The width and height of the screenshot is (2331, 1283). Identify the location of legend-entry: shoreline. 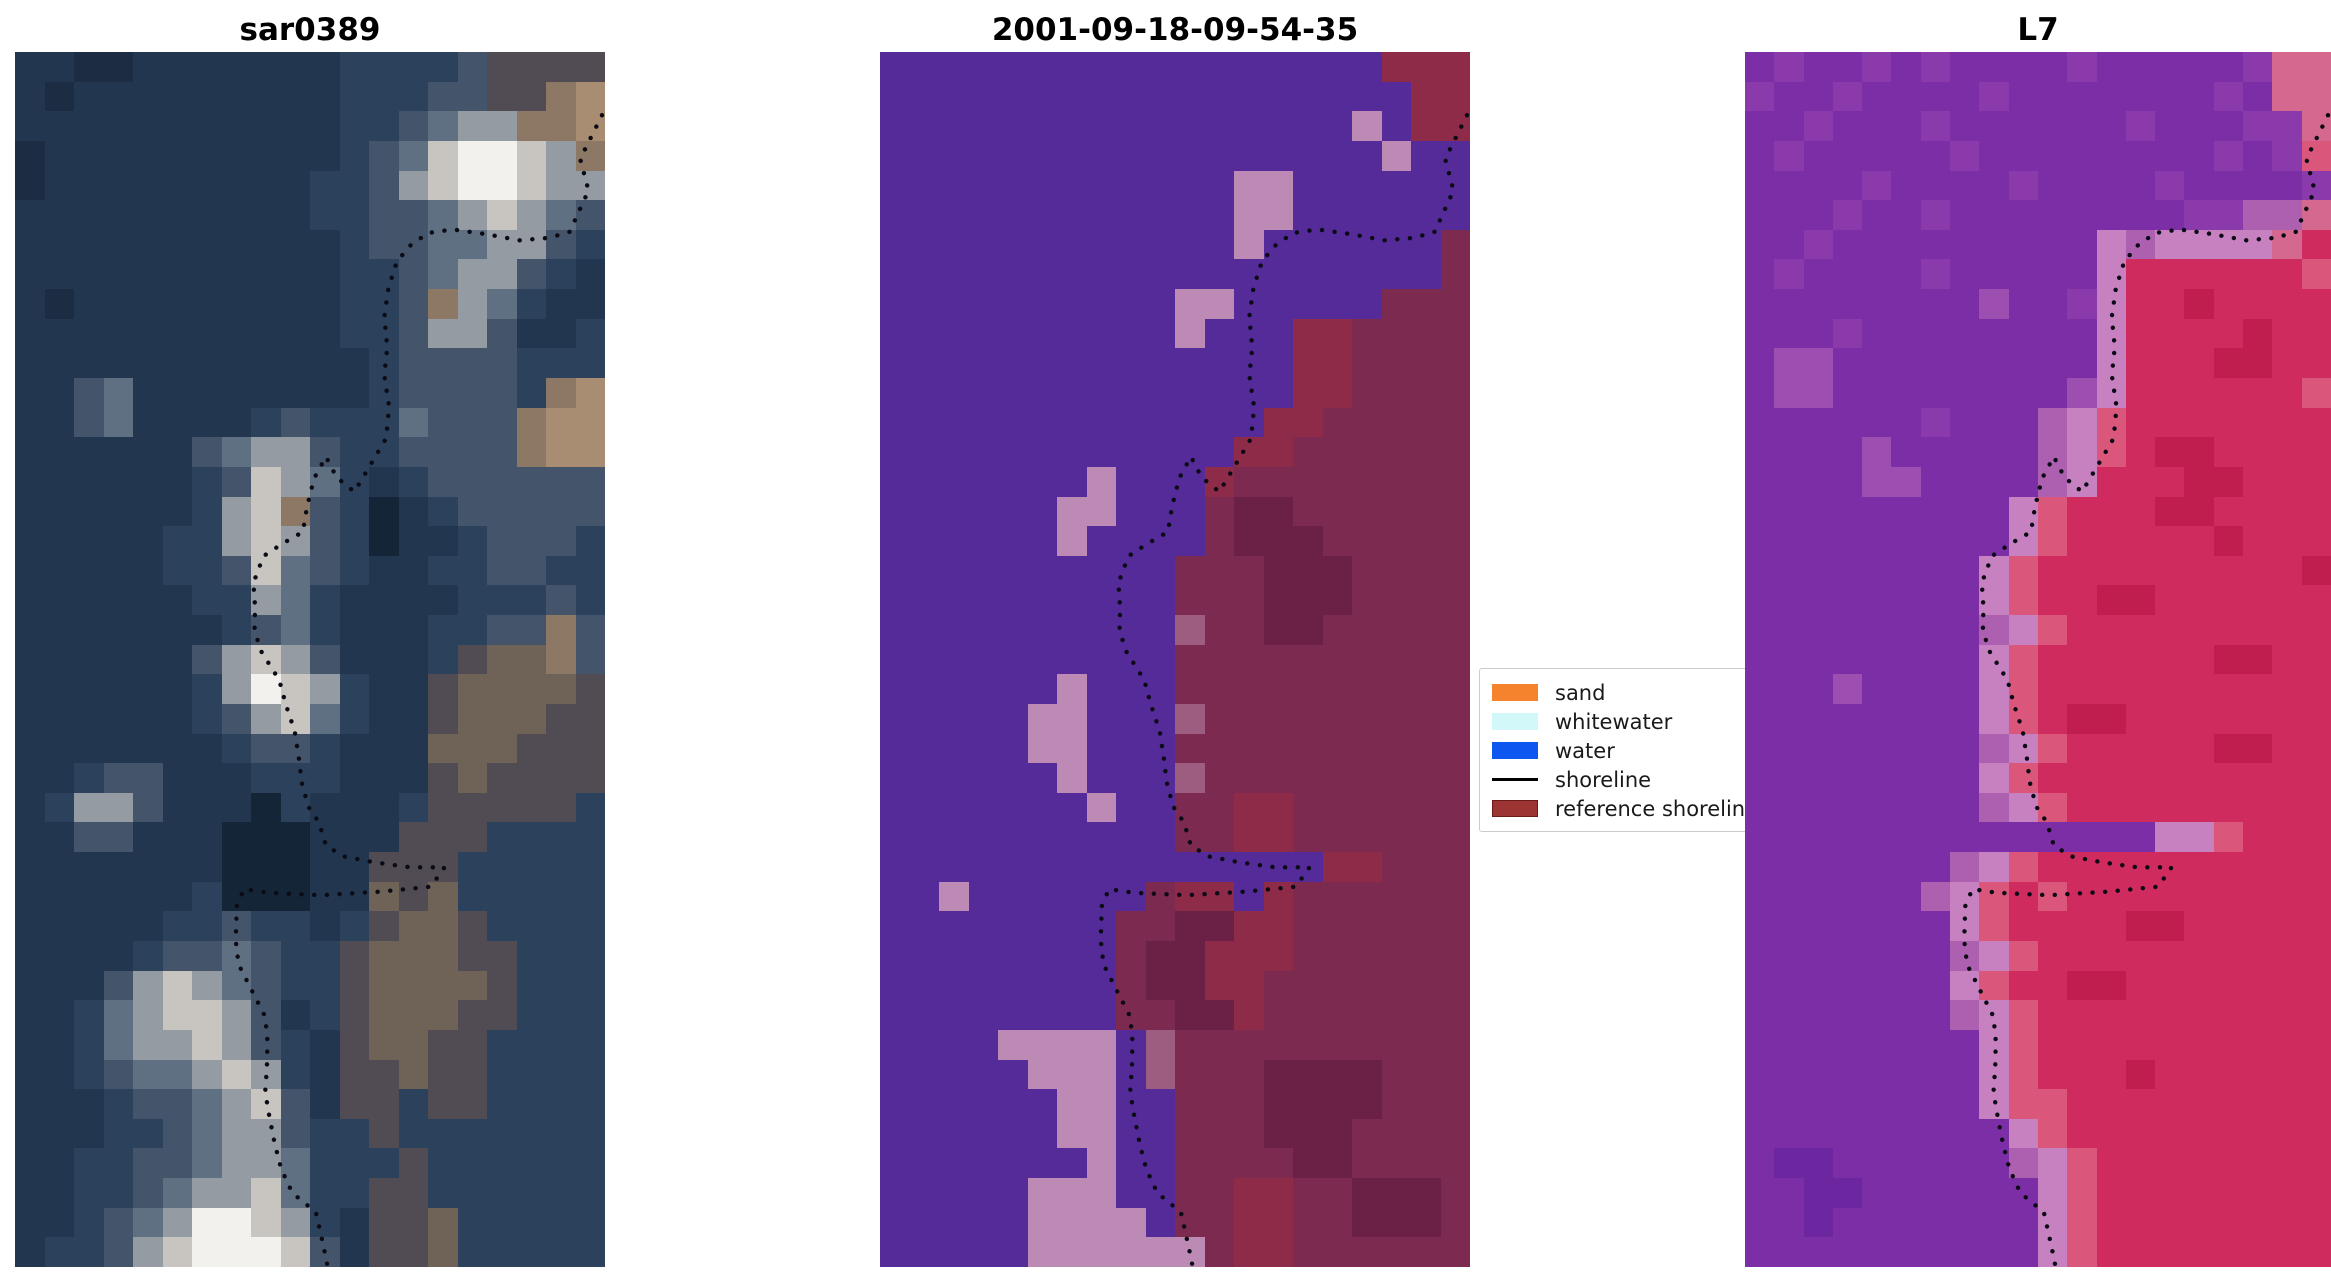
(1627, 779).